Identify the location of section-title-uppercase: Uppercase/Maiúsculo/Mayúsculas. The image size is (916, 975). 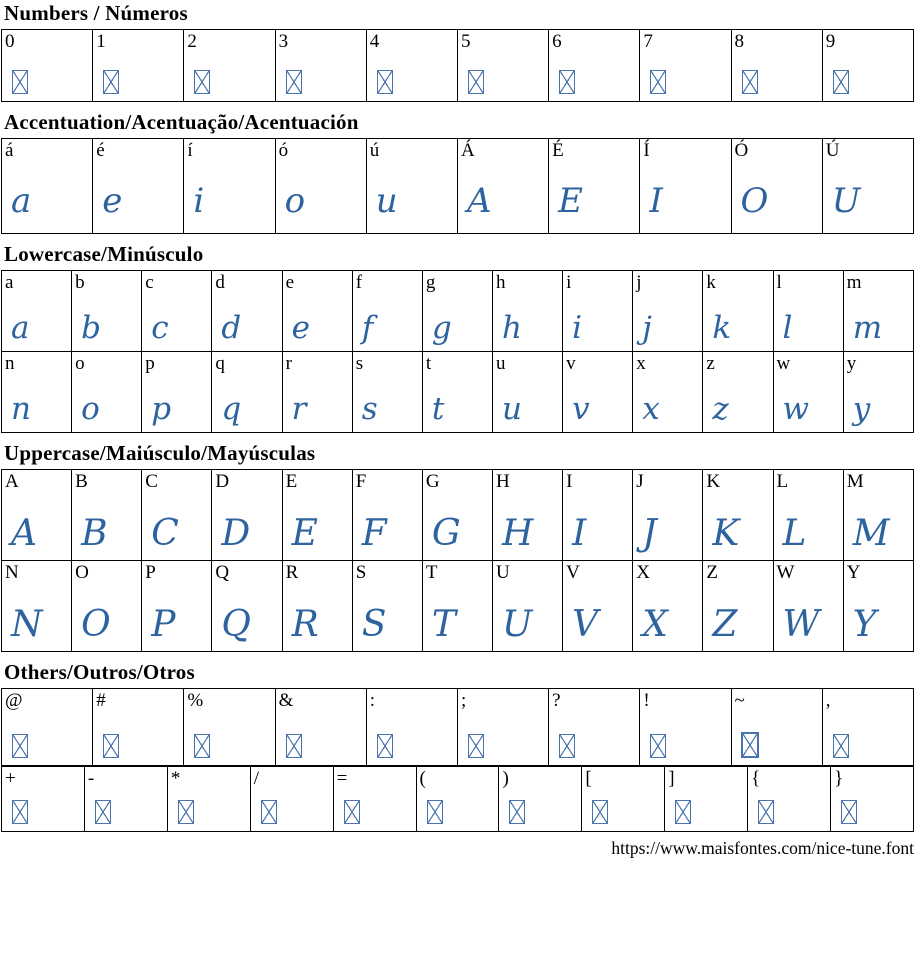
(160, 453).